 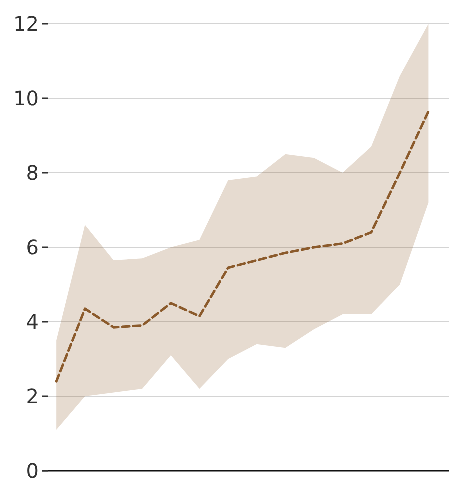 I want to click on y-tick-label: 2, so click(x=32, y=396).